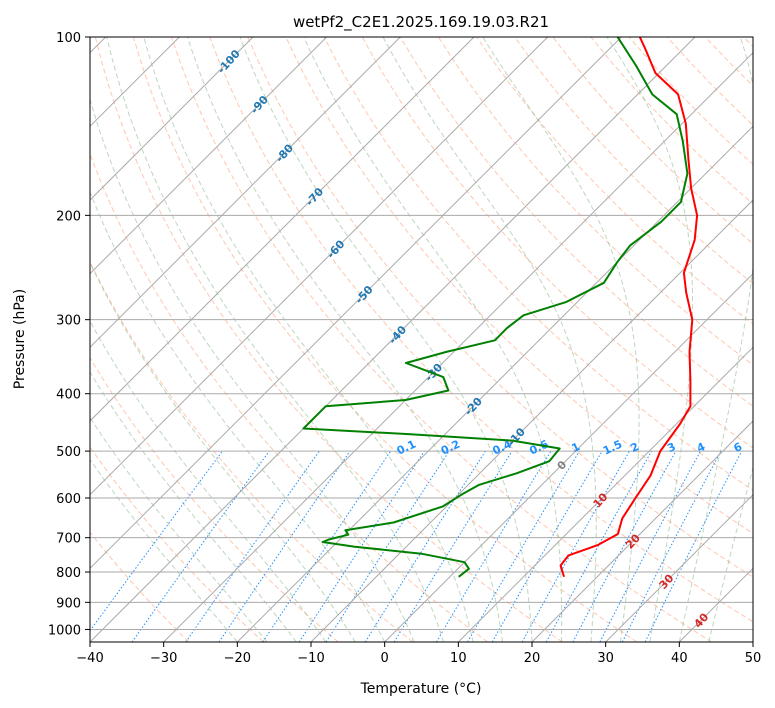 This screenshot has height=708, width=775. What do you see at coordinates (68, 452) in the screenshot?
I see `y-tick-label: 500` at bounding box center [68, 452].